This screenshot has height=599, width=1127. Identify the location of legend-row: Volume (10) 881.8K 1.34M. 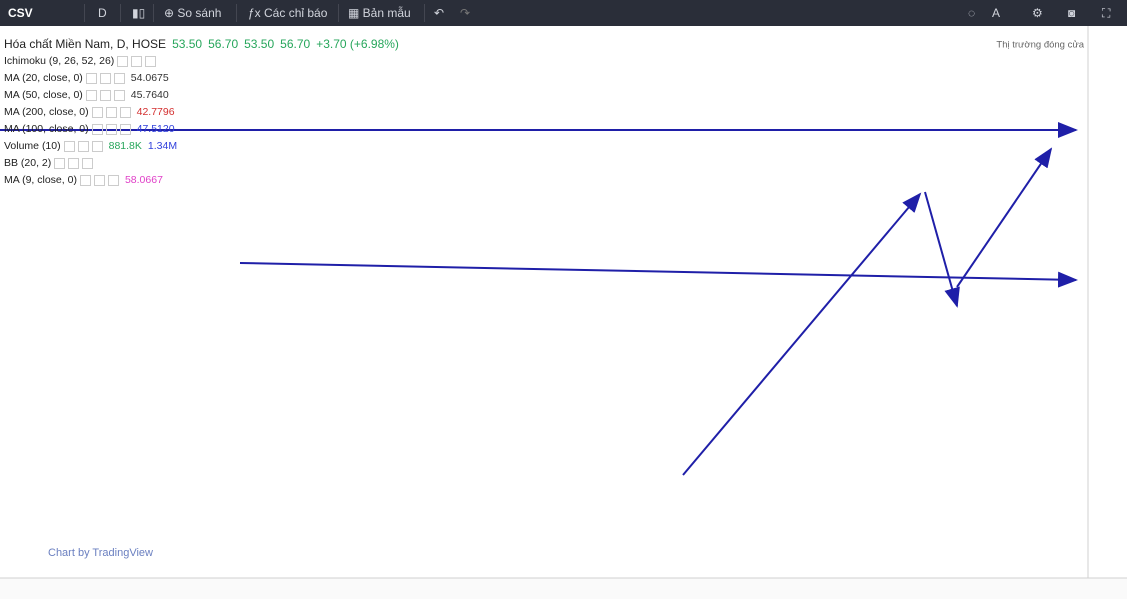
(201, 146).